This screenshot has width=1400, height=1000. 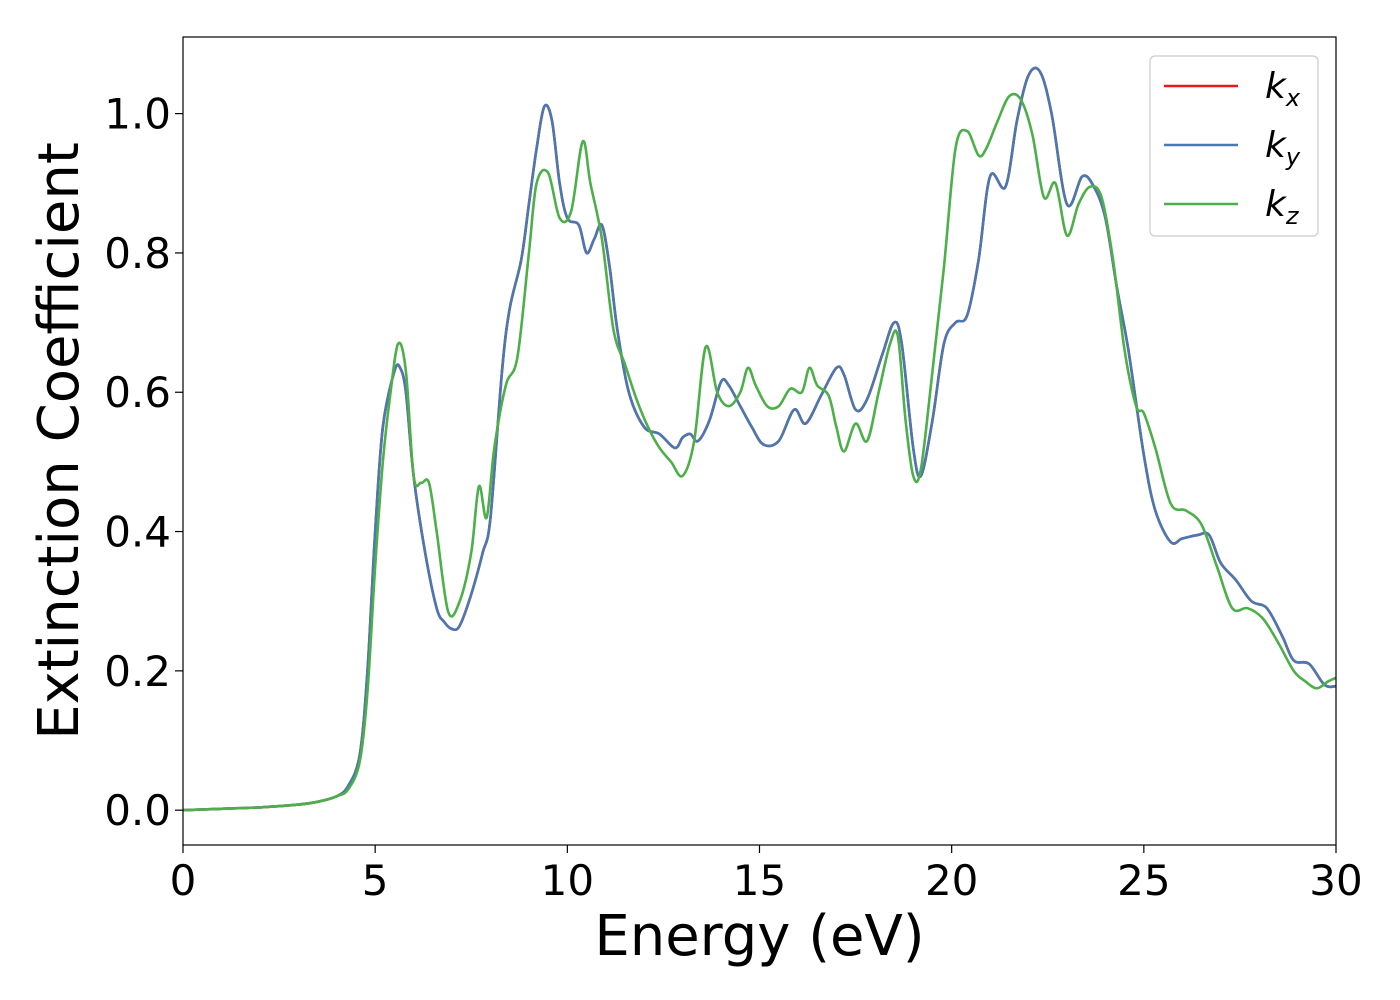 What do you see at coordinates (59, 441) in the screenshot?
I see `y-axis-label: Extinction Coefficient` at bounding box center [59, 441].